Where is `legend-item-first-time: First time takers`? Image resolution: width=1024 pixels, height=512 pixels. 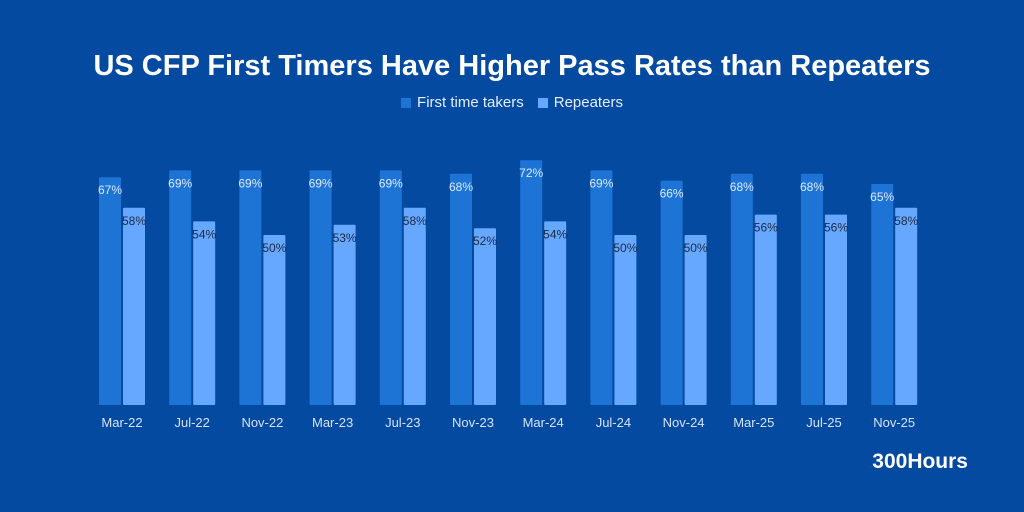
legend-item-first-time: First time takers is located at coordinates (462, 102).